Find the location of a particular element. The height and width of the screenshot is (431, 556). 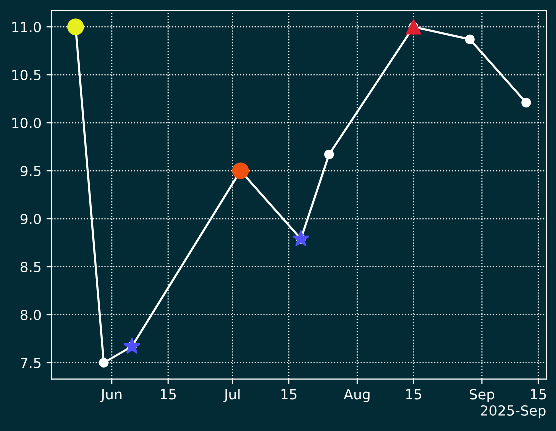

x-axis-title: 2025-Sep is located at coordinates (513, 412).